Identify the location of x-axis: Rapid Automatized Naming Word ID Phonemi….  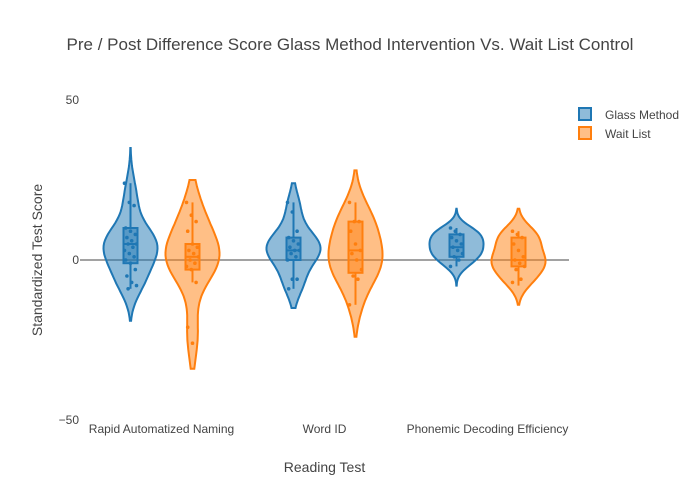
(329, 429).